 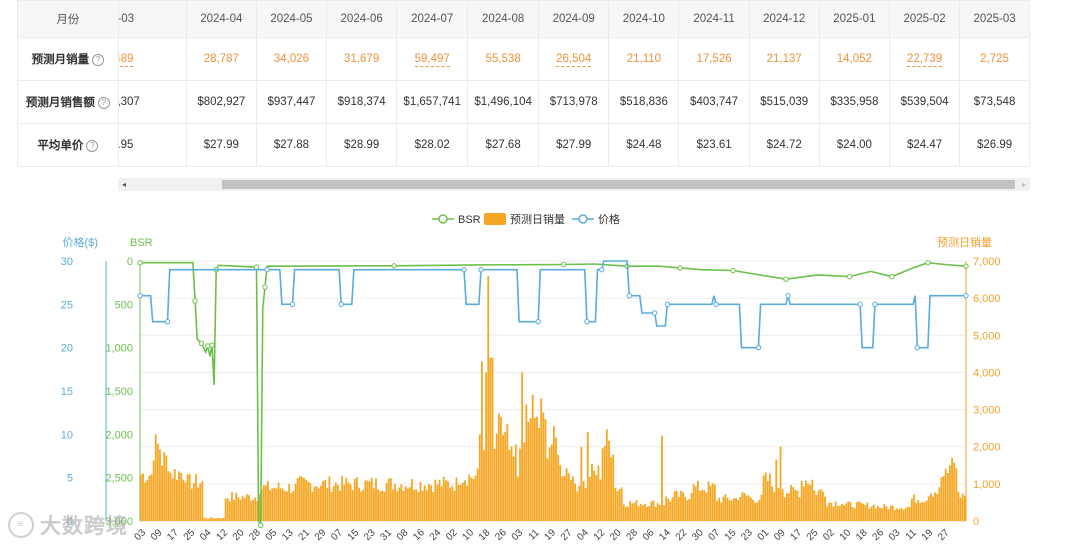 What do you see at coordinates (152, 102) in the screenshot?
I see `table-cell: 06,307` at bounding box center [152, 102].